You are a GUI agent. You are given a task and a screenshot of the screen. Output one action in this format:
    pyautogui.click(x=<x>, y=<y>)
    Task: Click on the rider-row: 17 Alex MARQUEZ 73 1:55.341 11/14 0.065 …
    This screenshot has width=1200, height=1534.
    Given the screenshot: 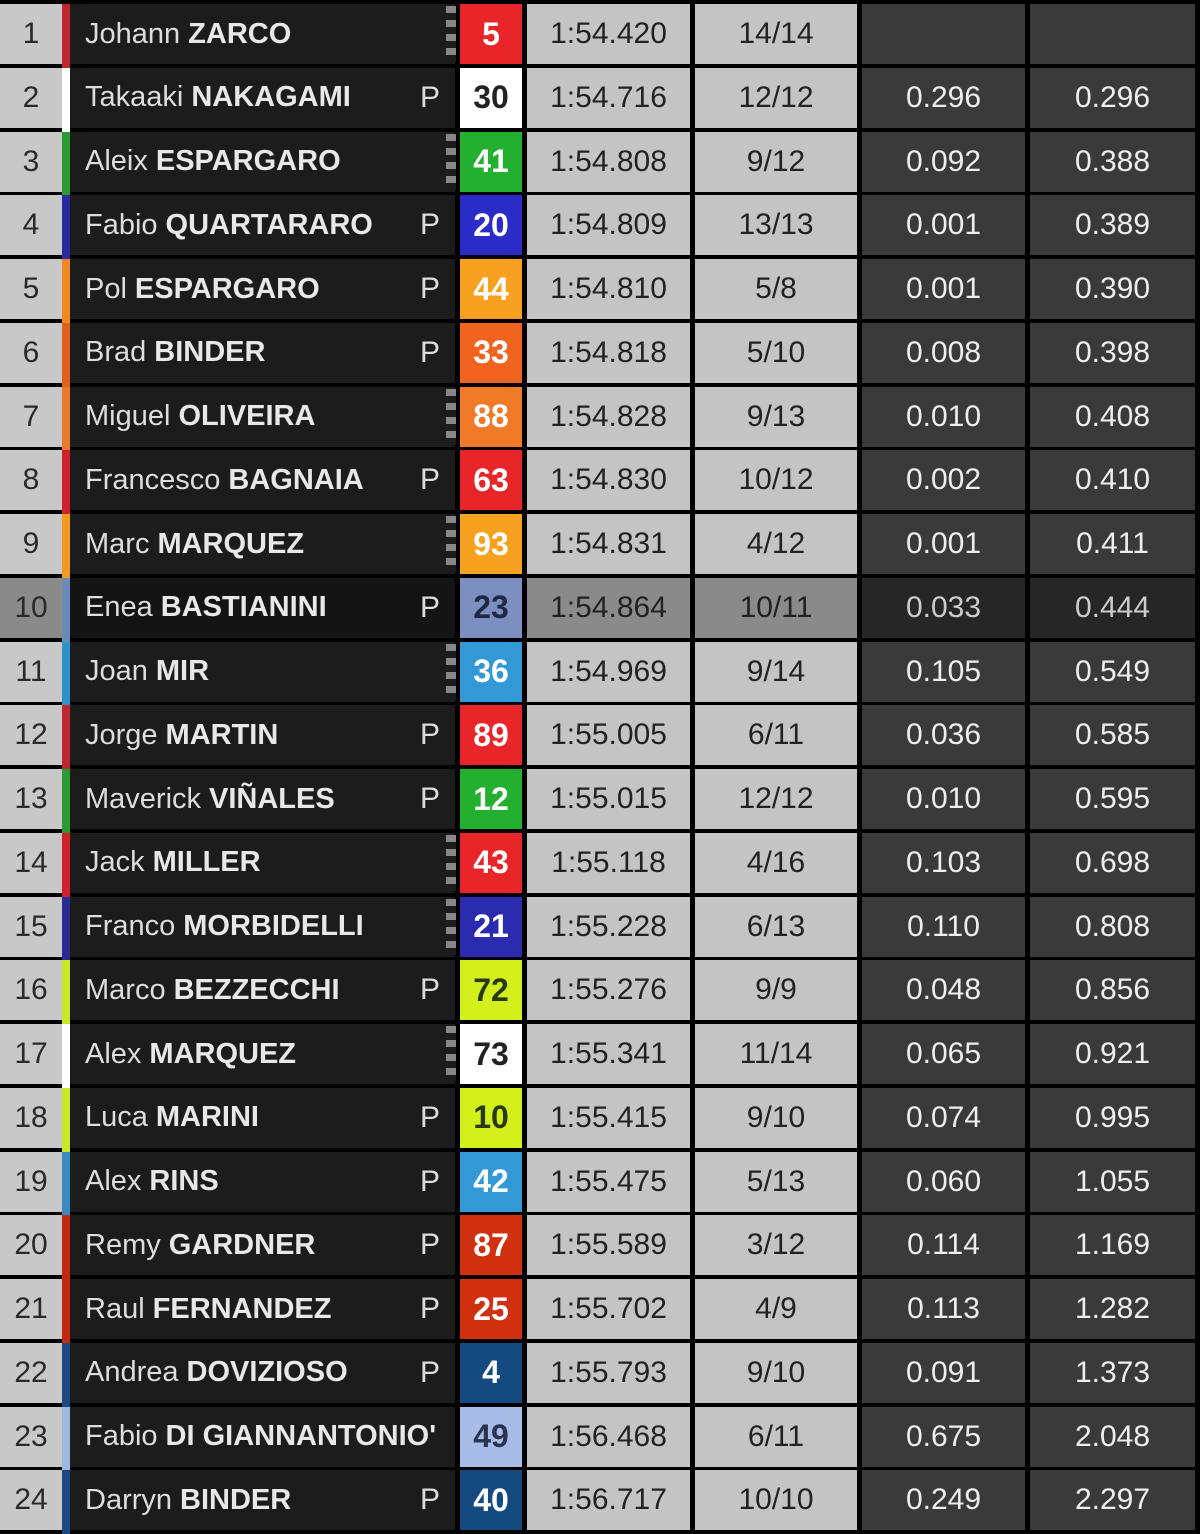 What is the action you would take?
    pyautogui.click(x=600, y=1056)
    